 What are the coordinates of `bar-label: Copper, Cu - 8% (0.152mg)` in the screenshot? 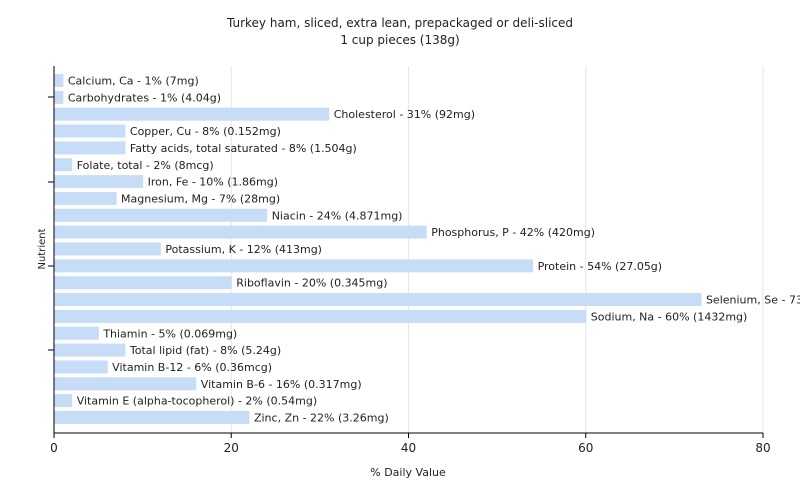 It's located at (205, 131).